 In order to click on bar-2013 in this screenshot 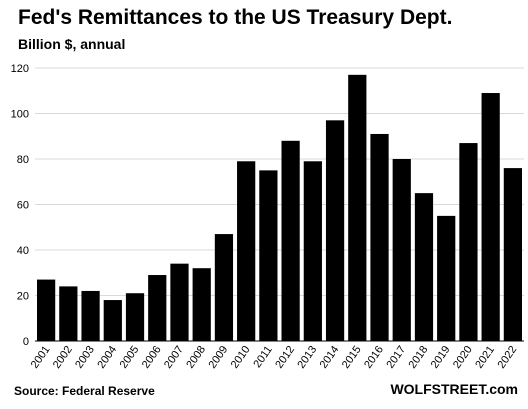, I will do `click(312, 251)`.